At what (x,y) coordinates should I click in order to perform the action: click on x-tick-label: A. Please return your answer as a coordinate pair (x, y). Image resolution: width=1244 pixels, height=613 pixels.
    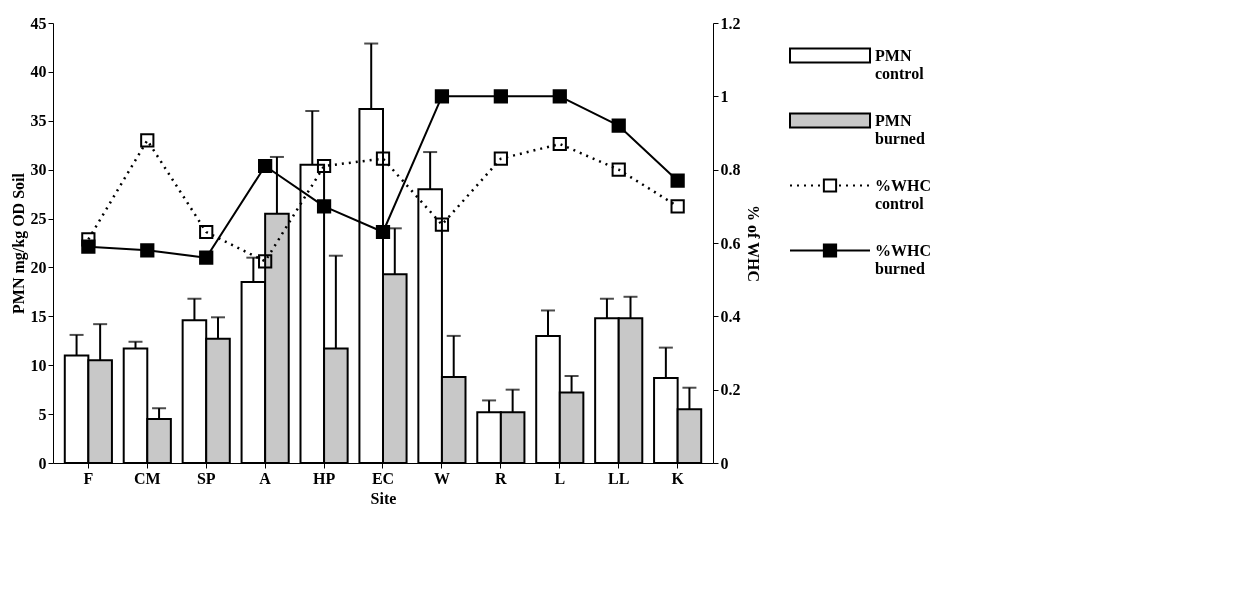
    Looking at the image, I should click on (265, 478).